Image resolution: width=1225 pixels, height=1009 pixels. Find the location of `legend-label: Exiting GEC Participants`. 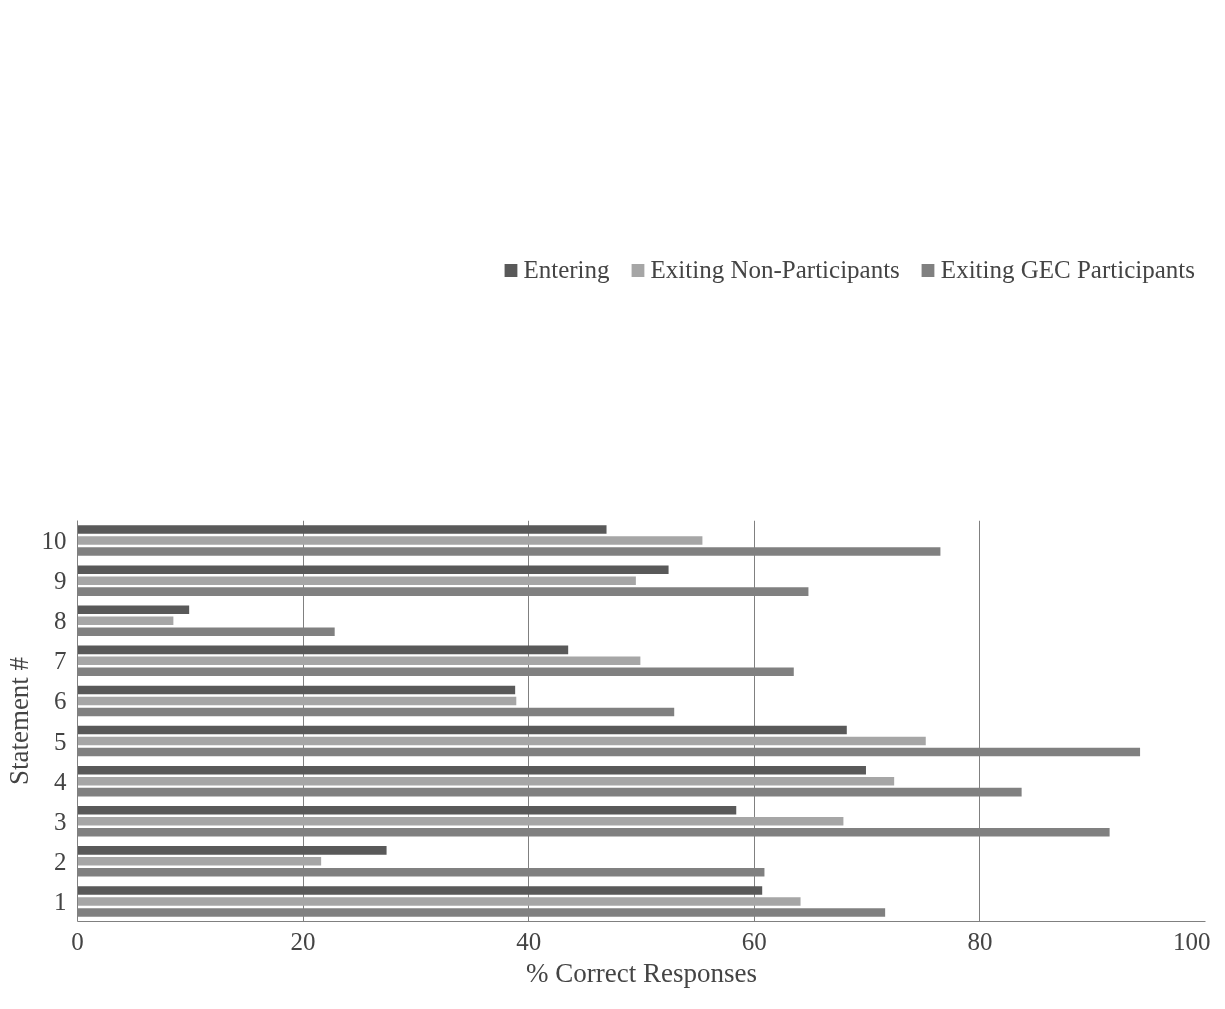

legend-label: Exiting GEC Participants is located at coordinates (1067, 270).